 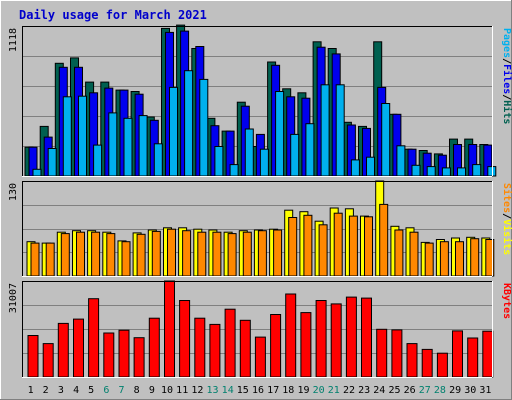 What do you see at coordinates (485, 390) in the screenshot?
I see `x-tick-label-day-31: 31` at bounding box center [485, 390].